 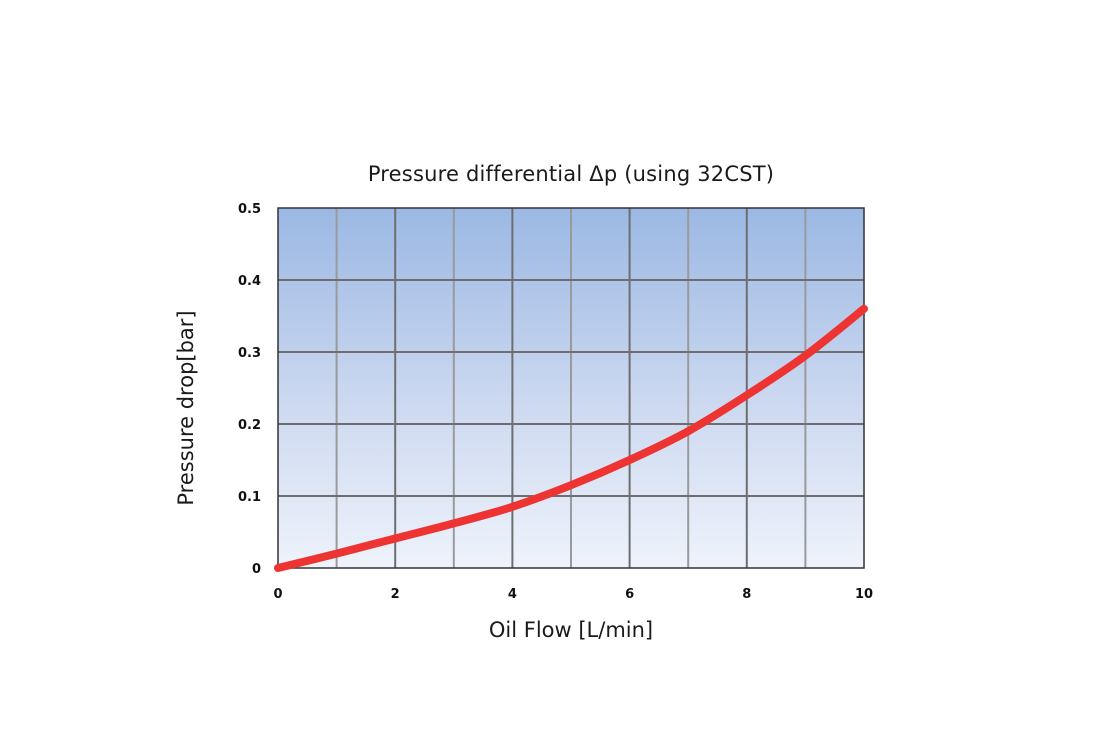 What do you see at coordinates (256, 569) in the screenshot?
I see `y-tick-label: 0` at bounding box center [256, 569].